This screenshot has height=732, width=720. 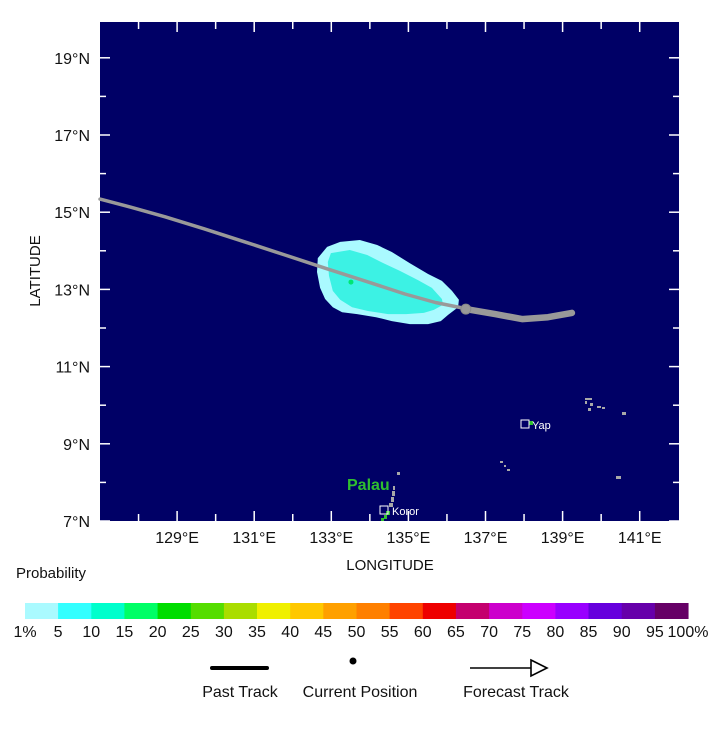 I want to click on past-track-label: Past Track, so click(x=240, y=692).